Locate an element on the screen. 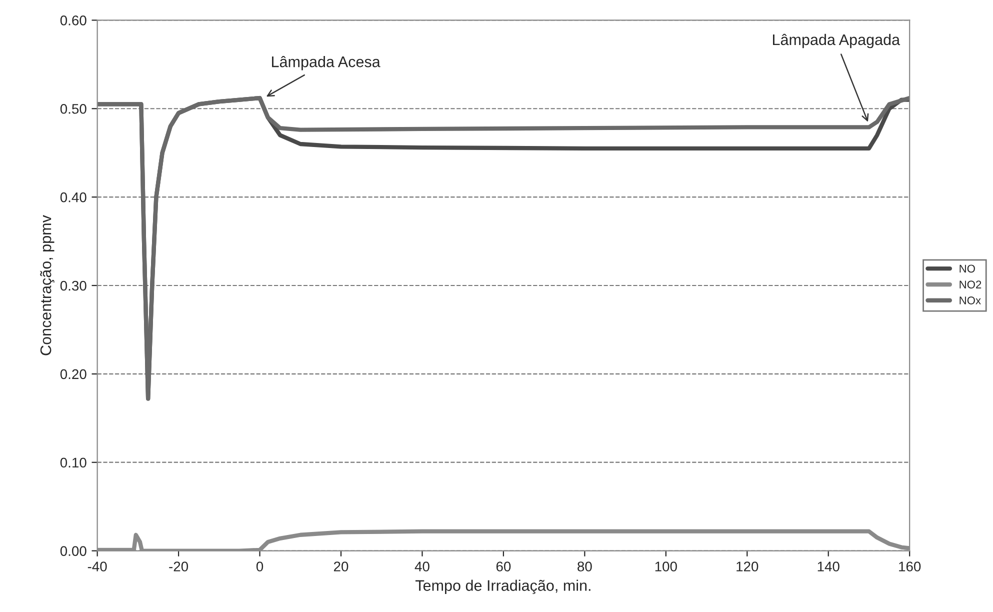  annotation: Lâmpada Acesa is located at coordinates (326, 63).